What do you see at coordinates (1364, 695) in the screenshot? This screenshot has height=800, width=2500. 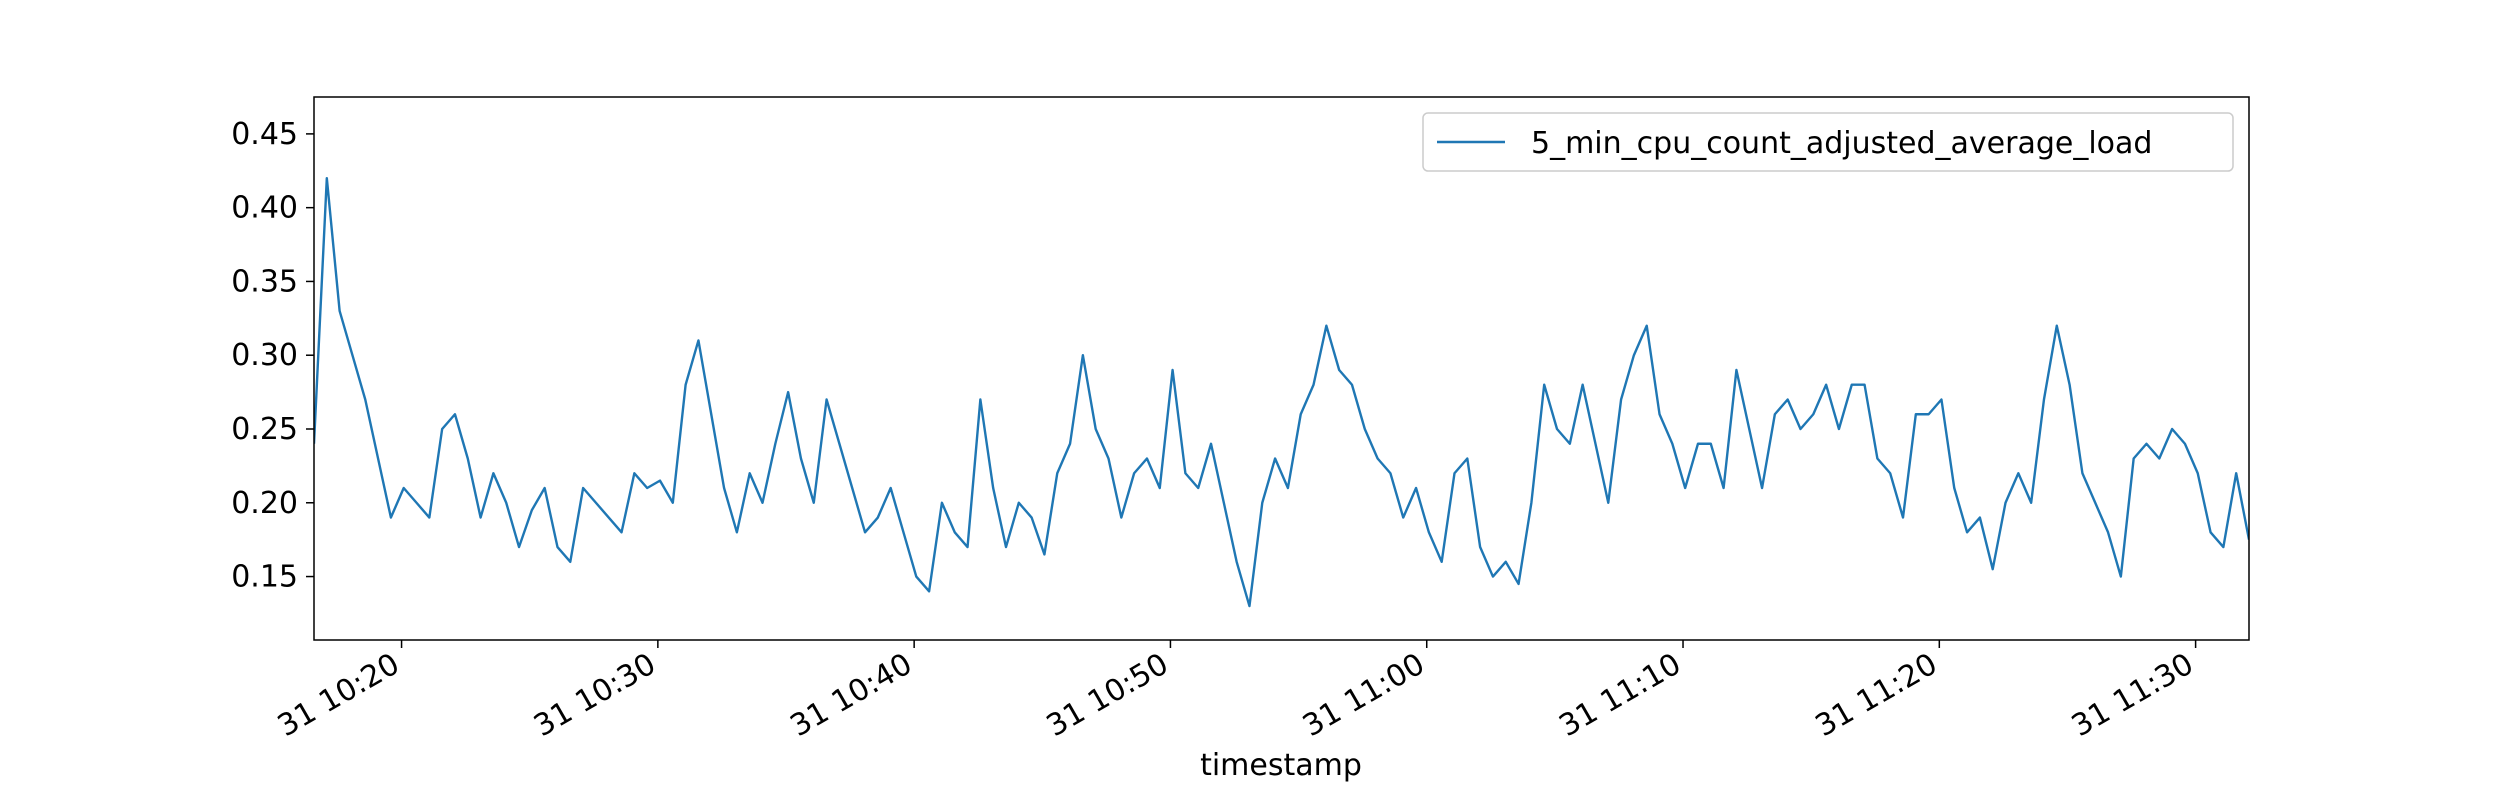 I see `x-tick-label: 31 11:00` at bounding box center [1364, 695].